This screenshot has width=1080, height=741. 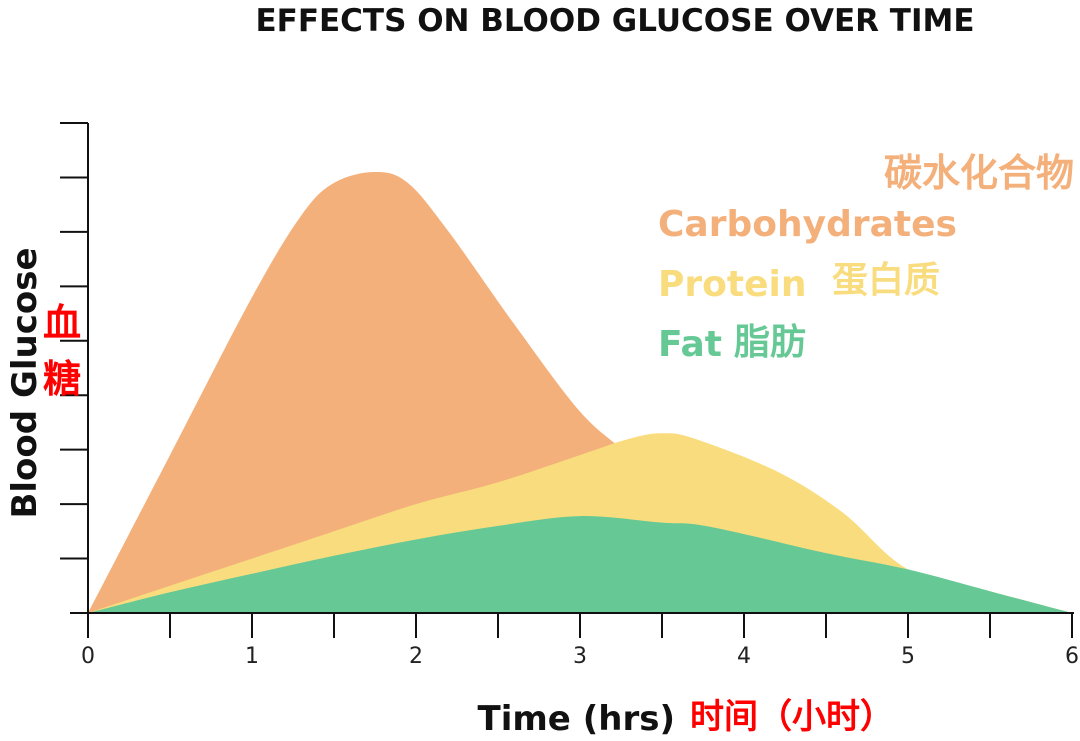 I want to click on x-tick-label-5: 5, so click(x=908, y=656).